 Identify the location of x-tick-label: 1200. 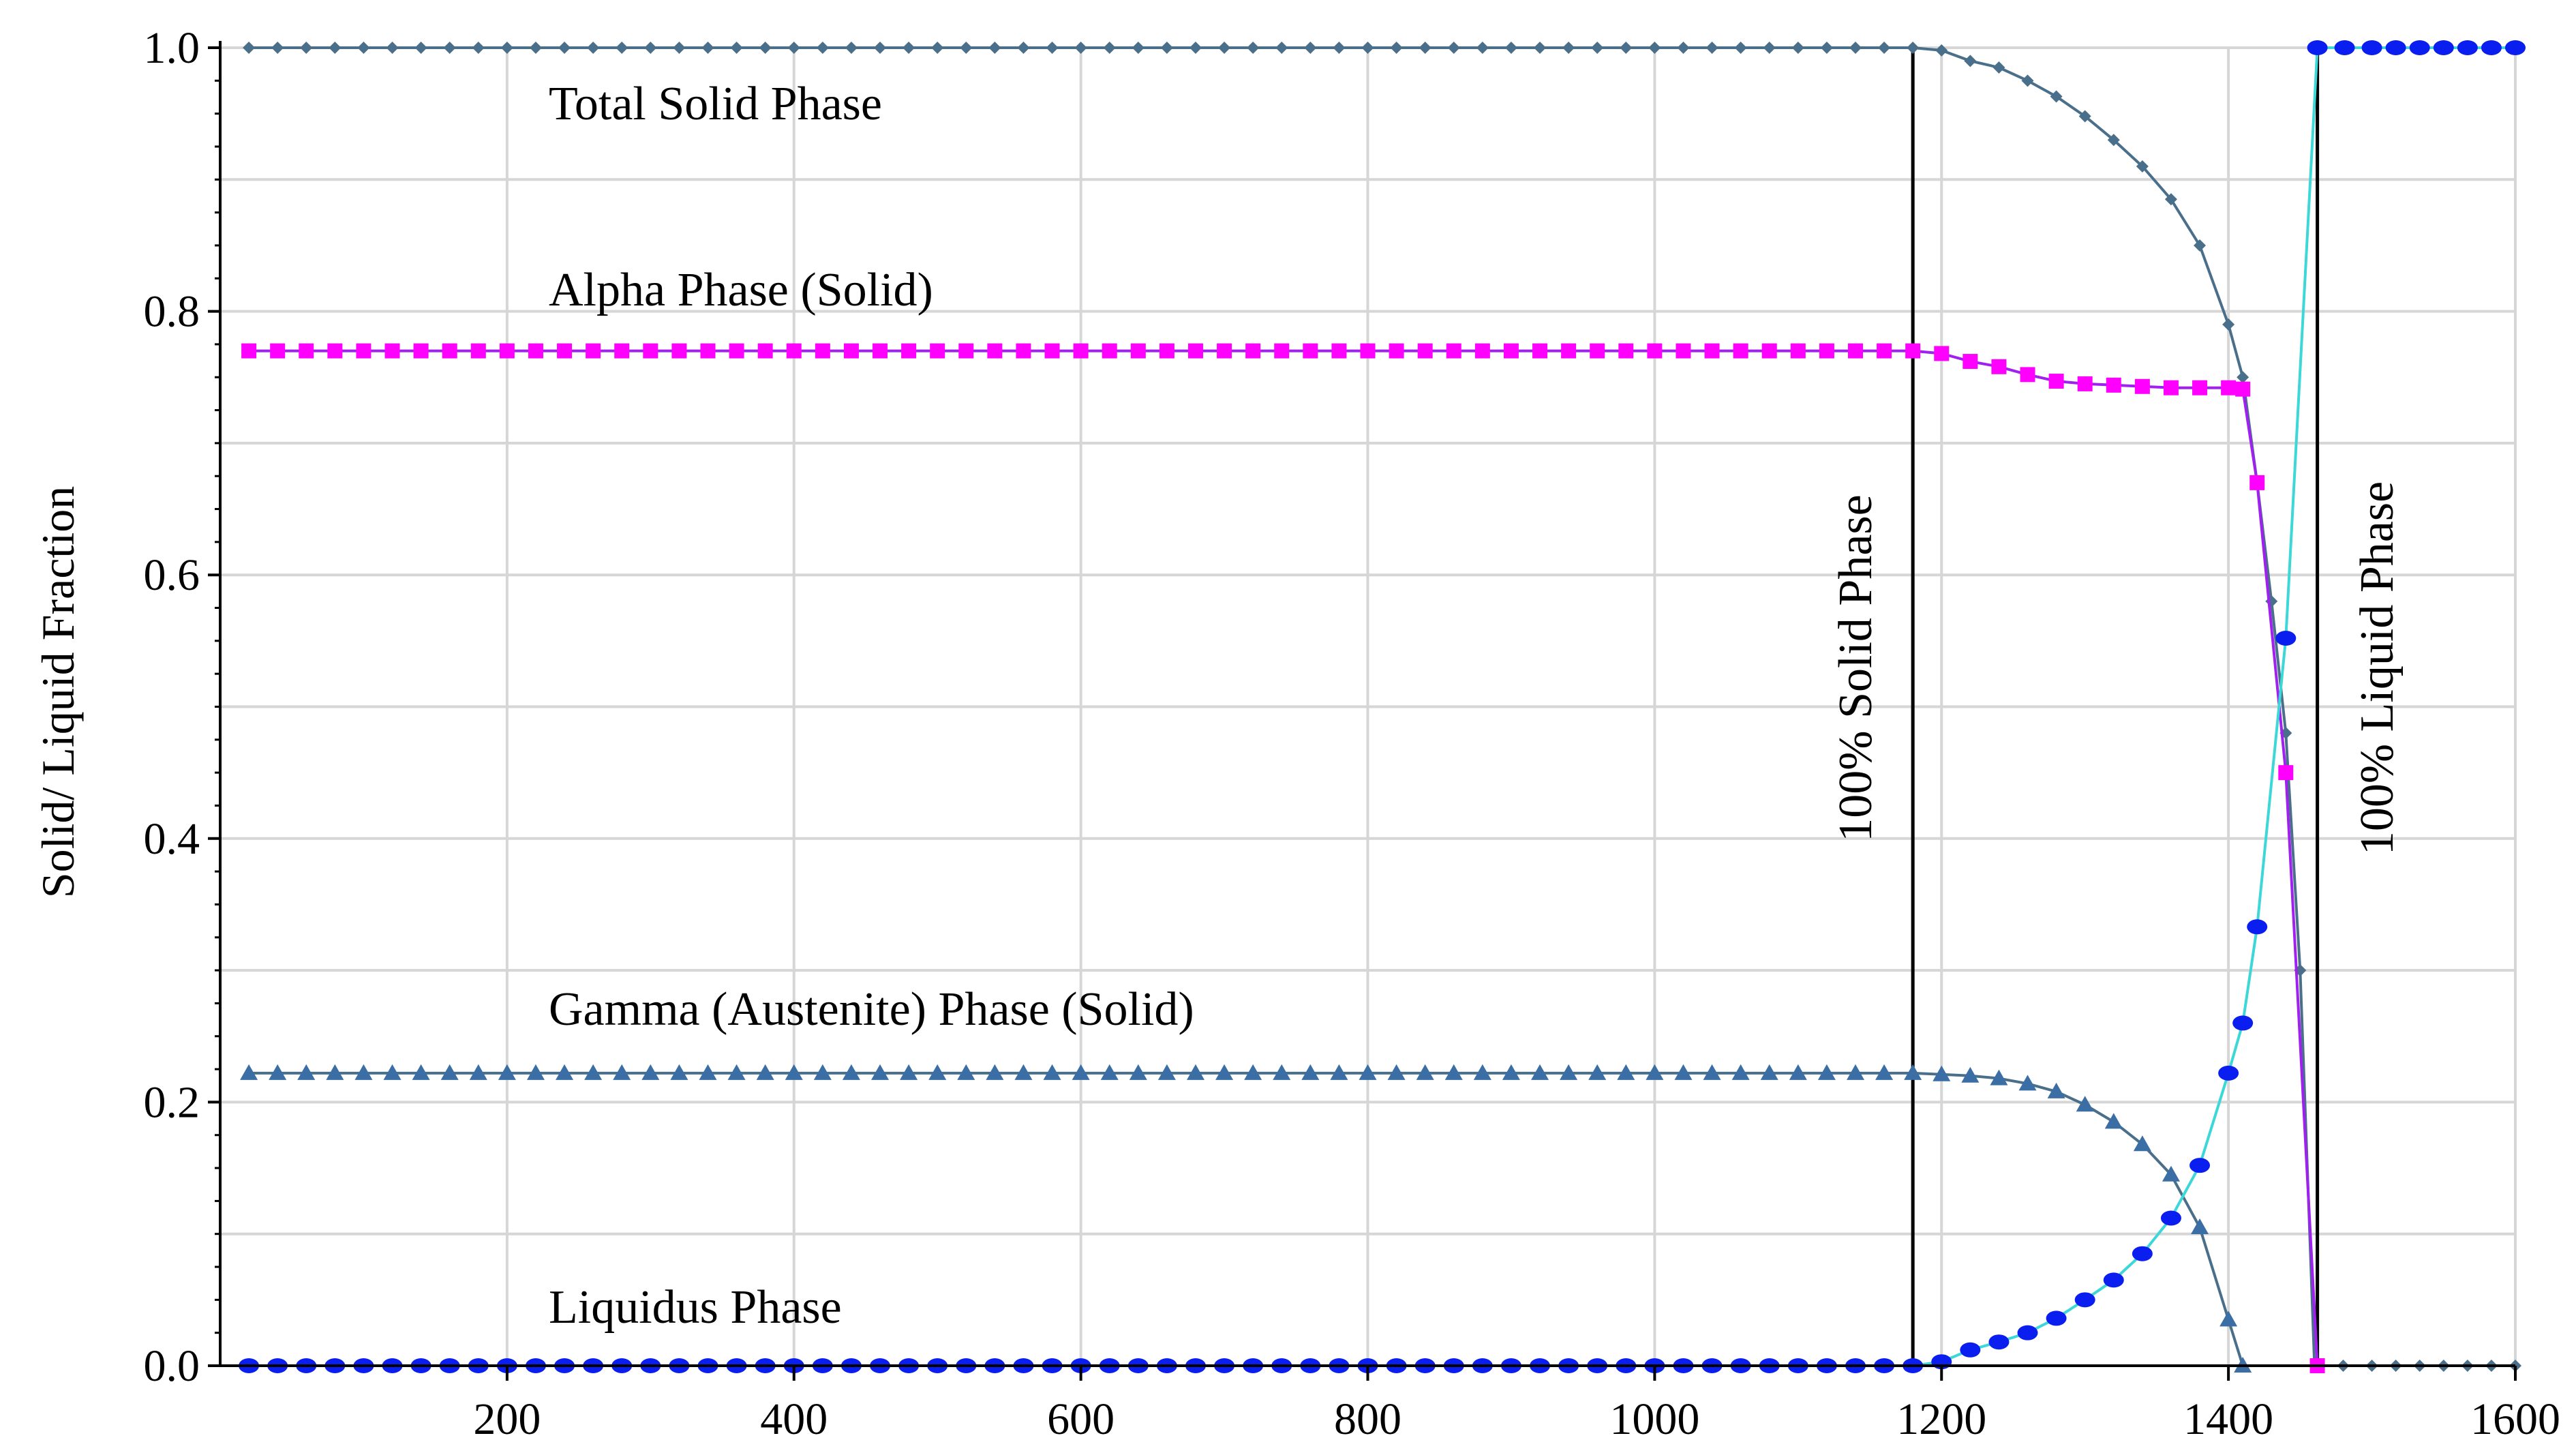
(1941, 1419).